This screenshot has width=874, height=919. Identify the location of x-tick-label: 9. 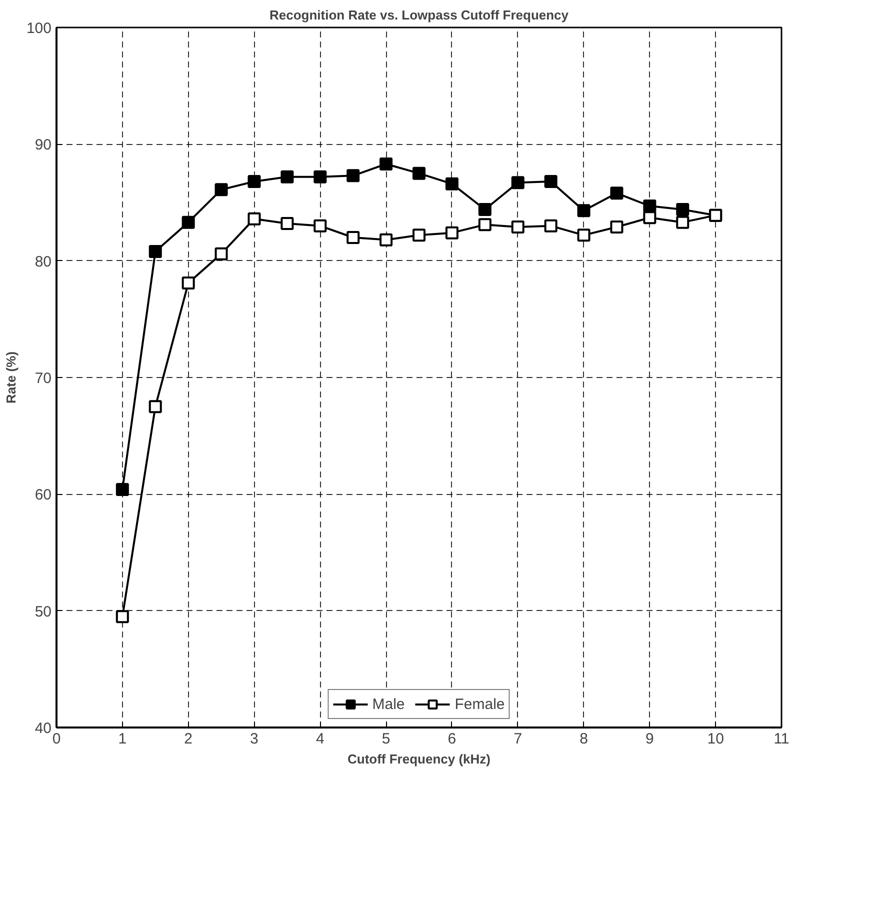
(650, 739).